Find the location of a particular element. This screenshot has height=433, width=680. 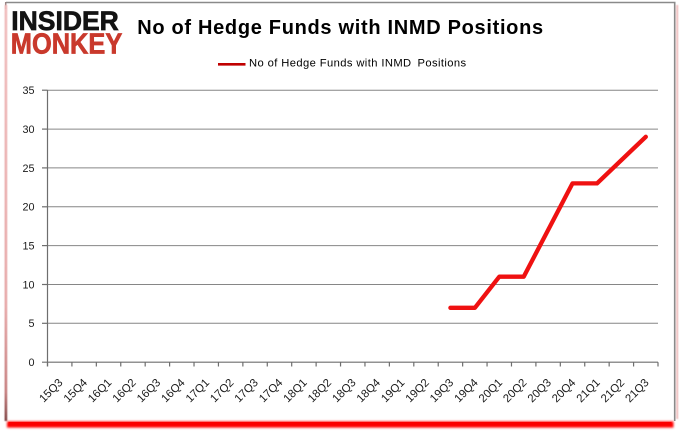

svg-text: 5 is located at coordinates (31, 324).